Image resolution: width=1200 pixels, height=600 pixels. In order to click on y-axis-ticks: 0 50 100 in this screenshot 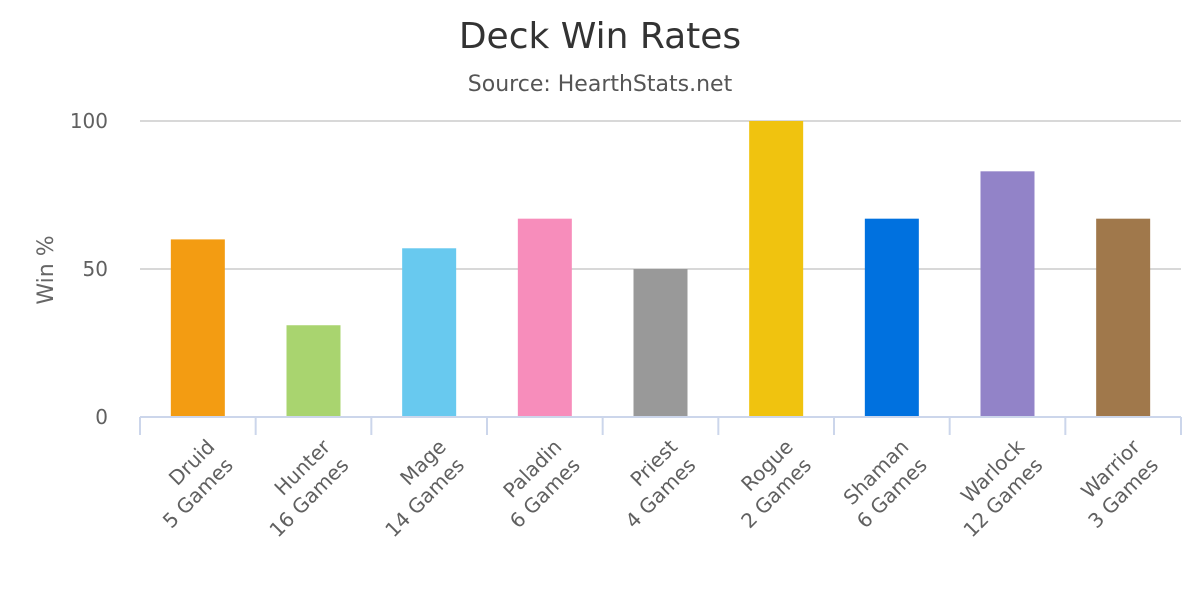, I will do `click(89, 269)`.